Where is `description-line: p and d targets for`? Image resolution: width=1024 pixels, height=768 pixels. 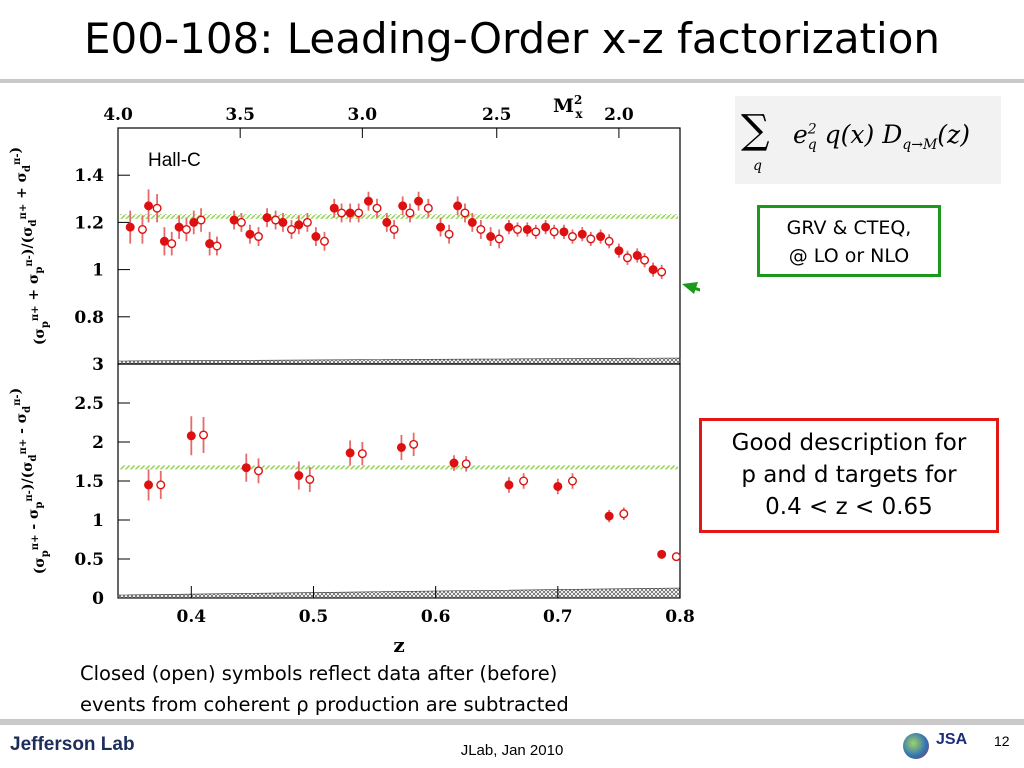
description-line: p and d targets for is located at coordinates (849, 475).